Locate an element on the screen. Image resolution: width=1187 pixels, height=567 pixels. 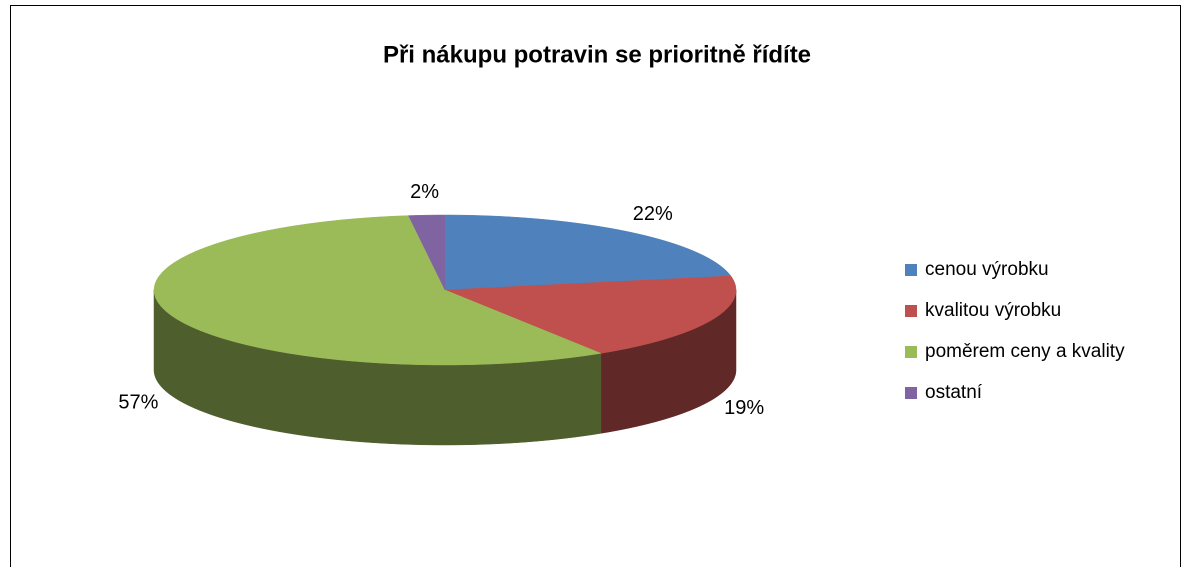
legend-label: kvalitou výrobku is located at coordinates (993, 310).